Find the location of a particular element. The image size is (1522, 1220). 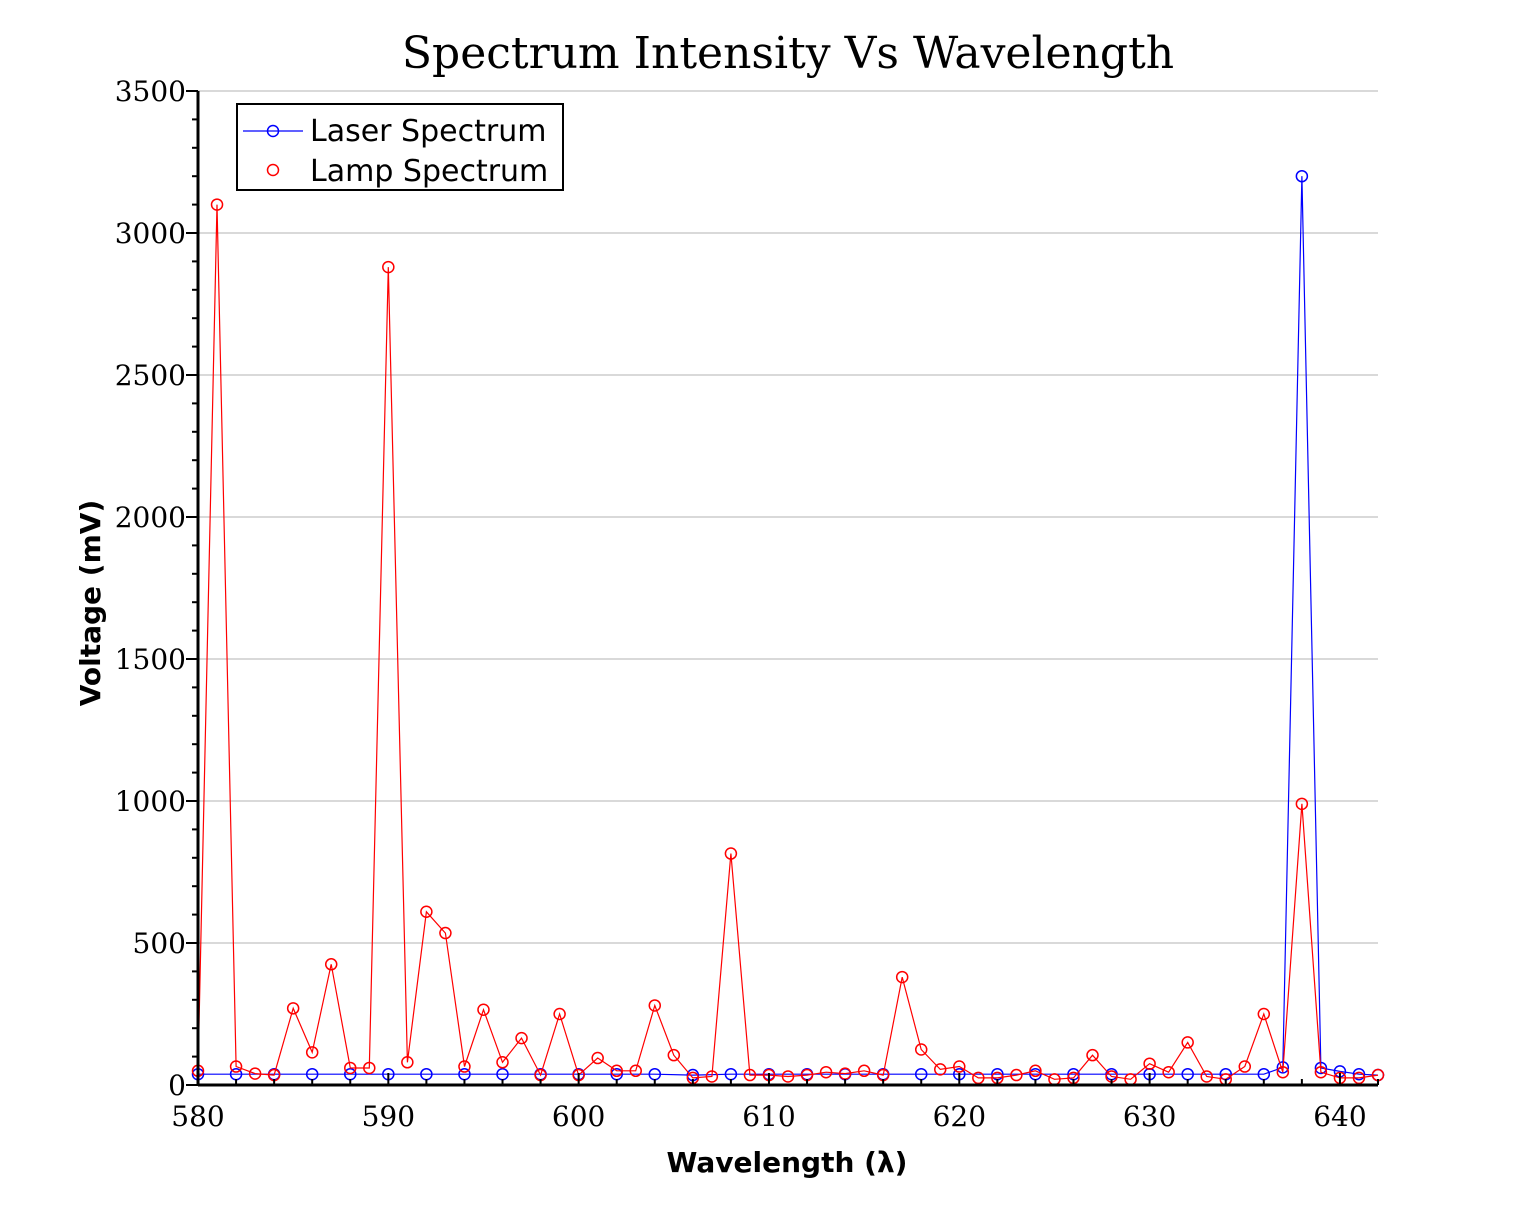

x-tick-label: 610 is located at coordinates (768, 1116).